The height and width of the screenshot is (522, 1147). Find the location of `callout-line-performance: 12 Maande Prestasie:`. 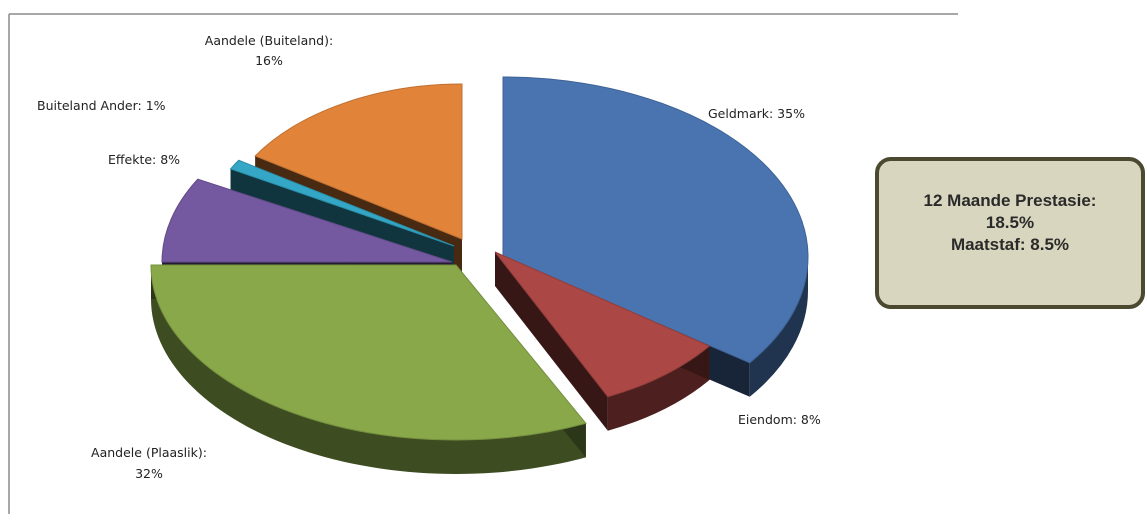

callout-line-performance: 12 Maande Prestasie: is located at coordinates (1010, 200).